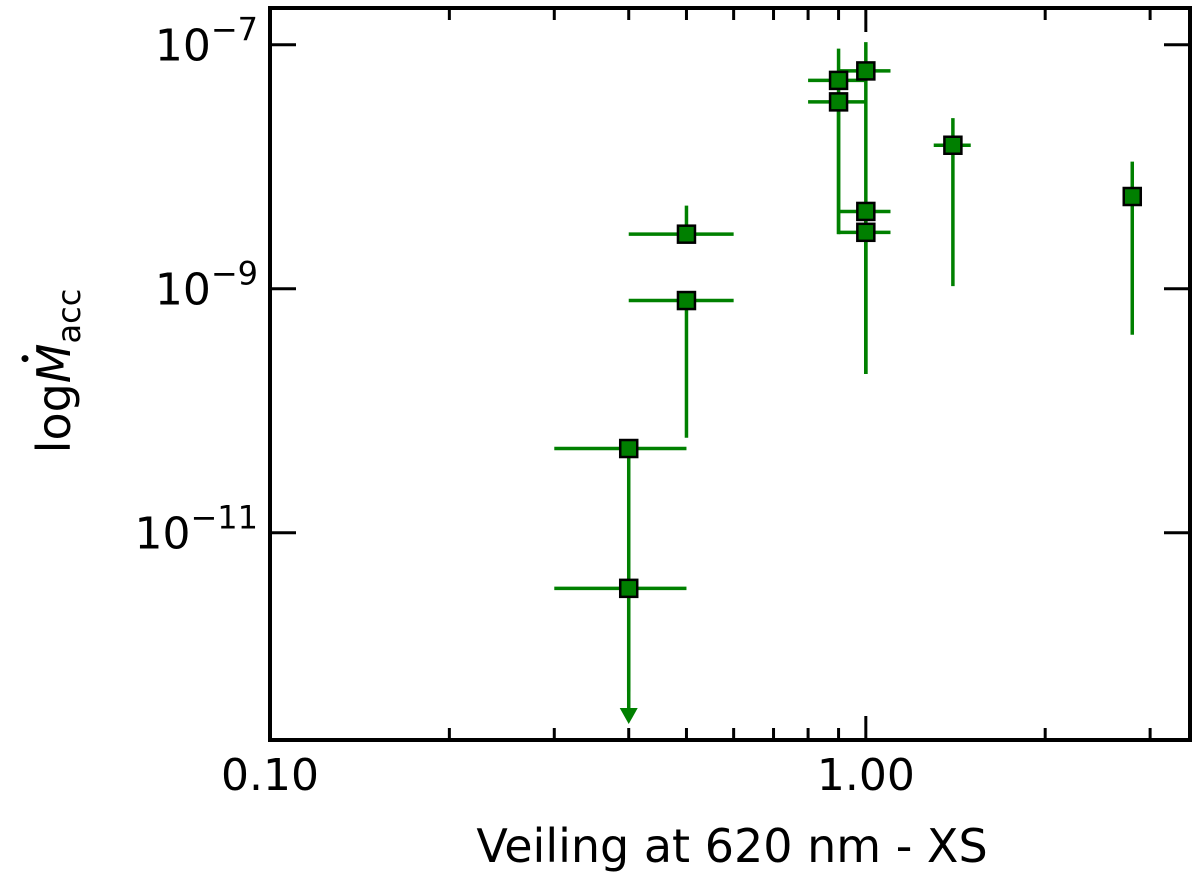 The width and height of the screenshot is (1200, 882). I want to click on y-tick-label: 10⁻⁷, so click(206, 41).